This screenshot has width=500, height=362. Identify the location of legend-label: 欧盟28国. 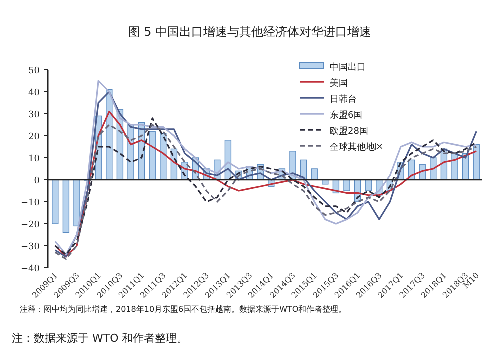
(349, 131).